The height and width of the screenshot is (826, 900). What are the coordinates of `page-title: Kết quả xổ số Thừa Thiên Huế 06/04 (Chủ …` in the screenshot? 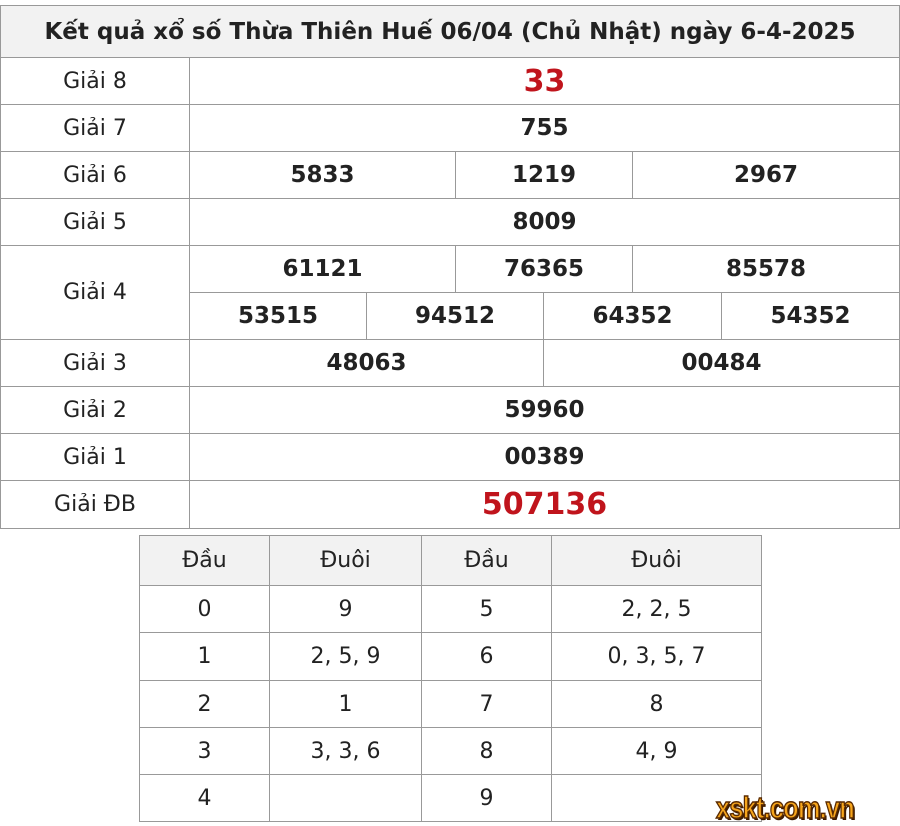 It's located at (450, 31).